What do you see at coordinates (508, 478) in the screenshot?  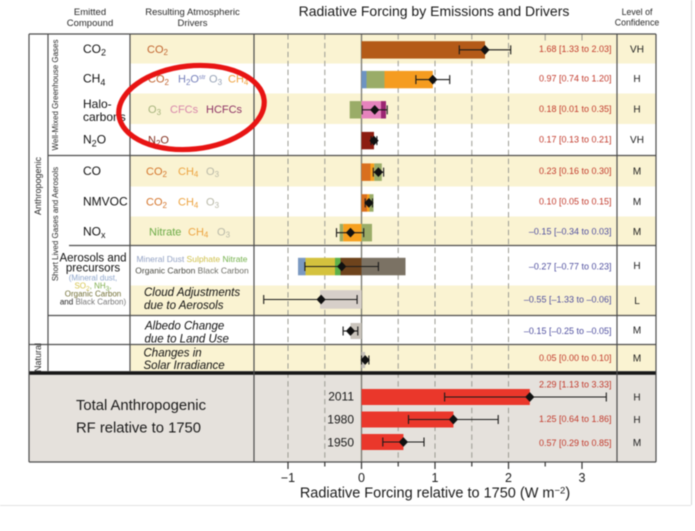 I see `svg-text: 2` at bounding box center [508, 478].